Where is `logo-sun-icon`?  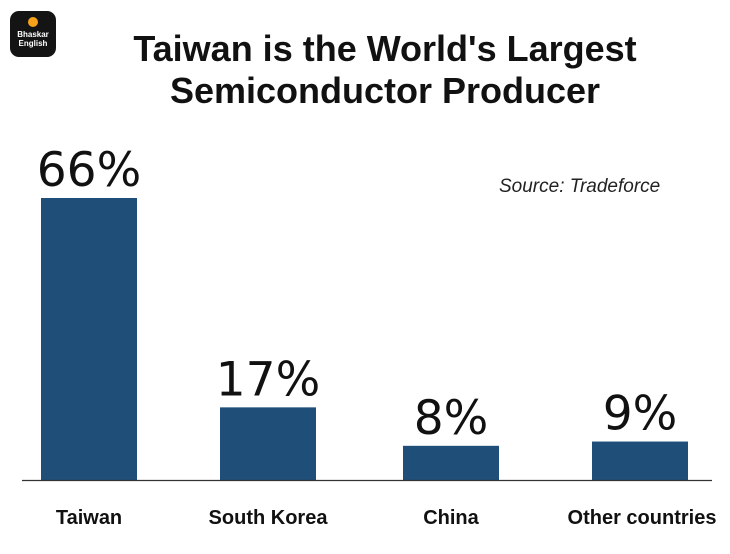
logo-sun-icon is located at coordinates (33, 22).